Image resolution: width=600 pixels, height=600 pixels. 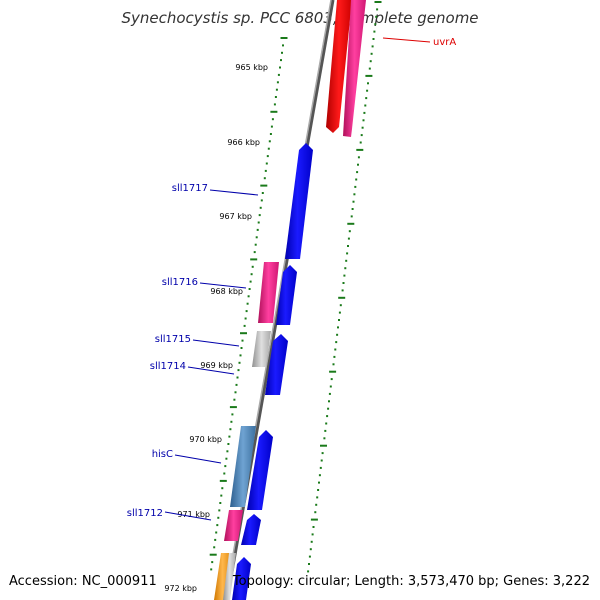 What do you see at coordinates (299, 201) in the screenshot?
I see `gene-sll1717` at bounding box center [299, 201].